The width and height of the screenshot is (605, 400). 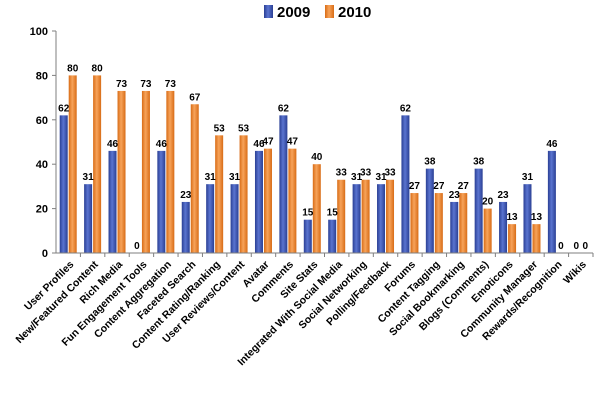 What do you see at coordinates (268, 11) in the screenshot?
I see `legend-swatch-2009` at bounding box center [268, 11].